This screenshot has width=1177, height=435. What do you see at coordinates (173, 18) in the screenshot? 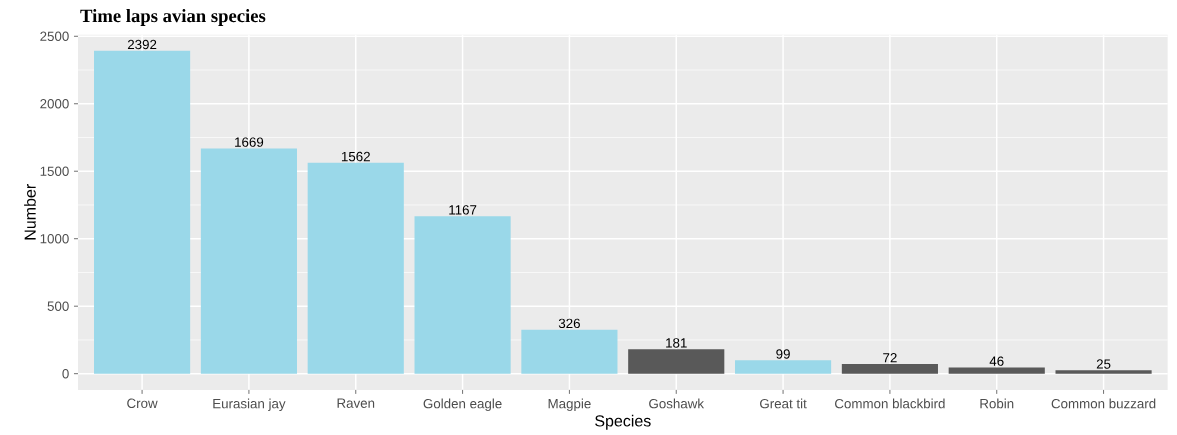
I see `chart-title: Time laps avian species` at bounding box center [173, 18].